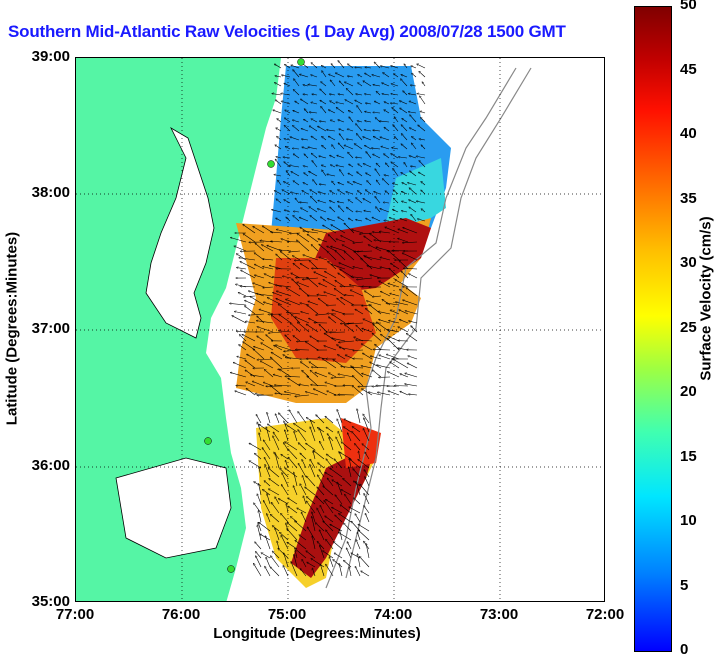 The image size is (724, 659). What do you see at coordinates (688, 198) in the screenshot?
I see `colorbar-tick: 35` at bounding box center [688, 198].